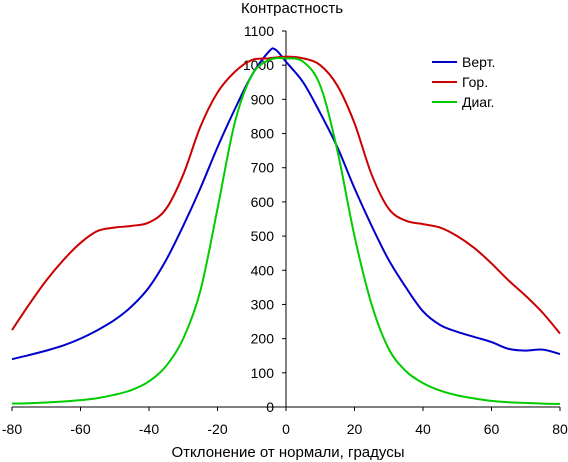 The width and height of the screenshot is (568, 462). I want to click on legend: Верт. Гор. Диаг., so click(463, 82).